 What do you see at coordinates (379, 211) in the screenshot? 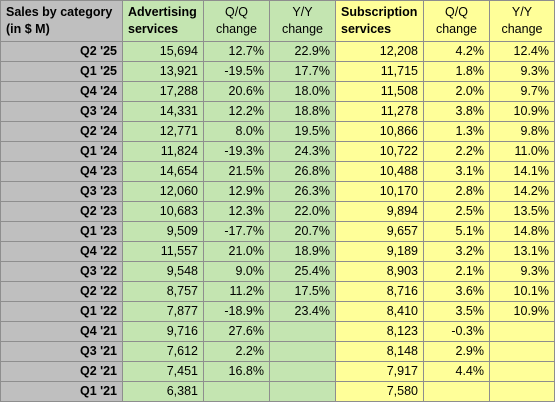
I see `subscription-value-cell: 9,894` at bounding box center [379, 211].